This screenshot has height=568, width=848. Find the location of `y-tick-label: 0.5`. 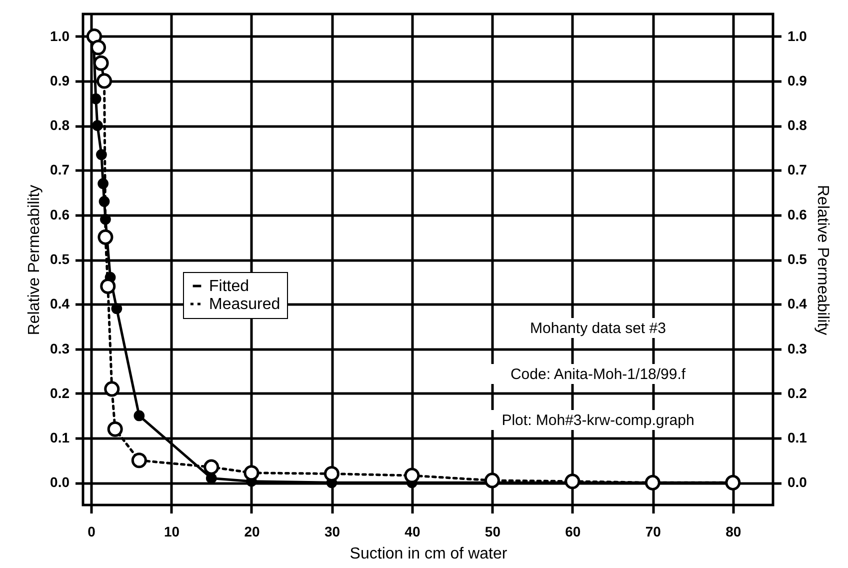

y-tick-label: 0.5 is located at coordinates (60, 259).